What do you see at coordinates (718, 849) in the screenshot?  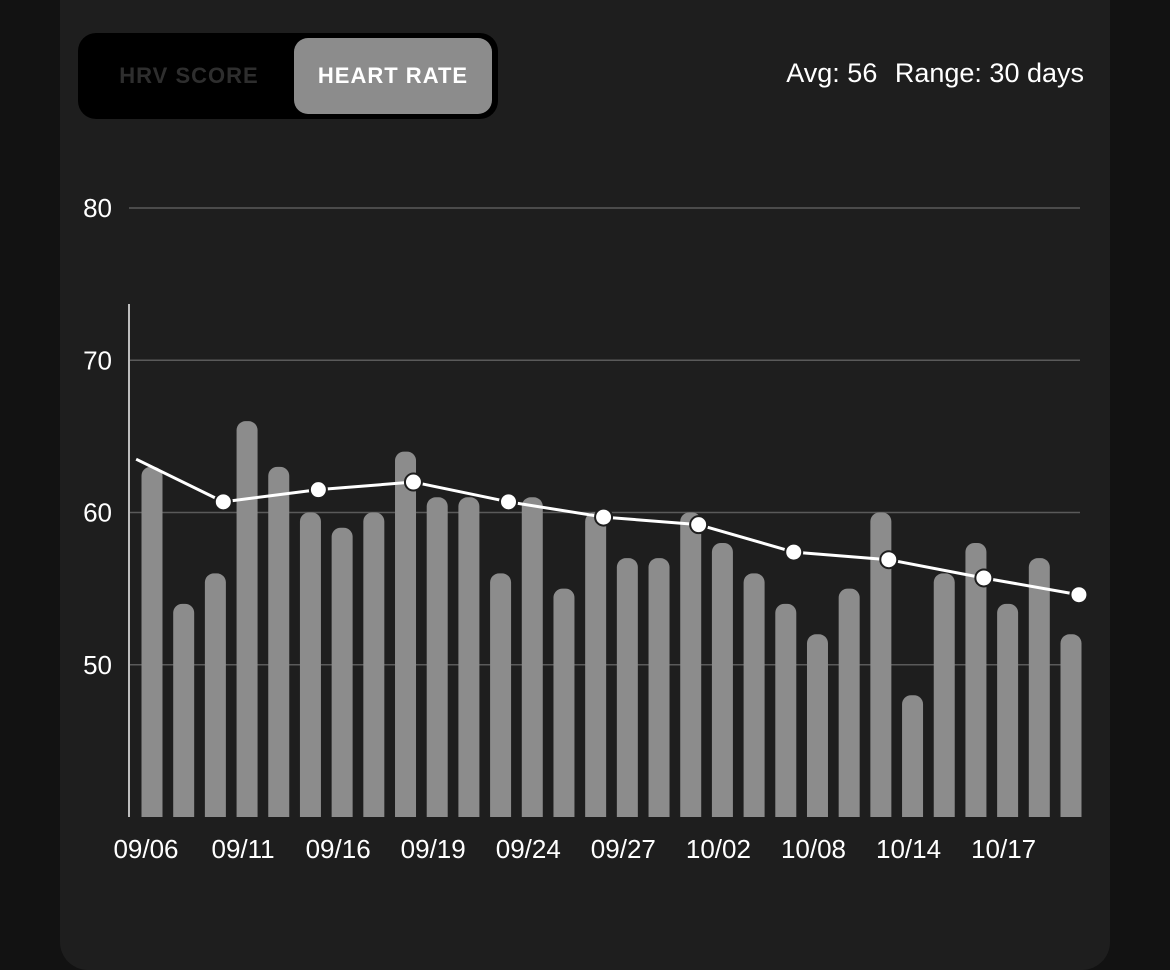 I see `x-tick-label: 10/02` at bounding box center [718, 849].